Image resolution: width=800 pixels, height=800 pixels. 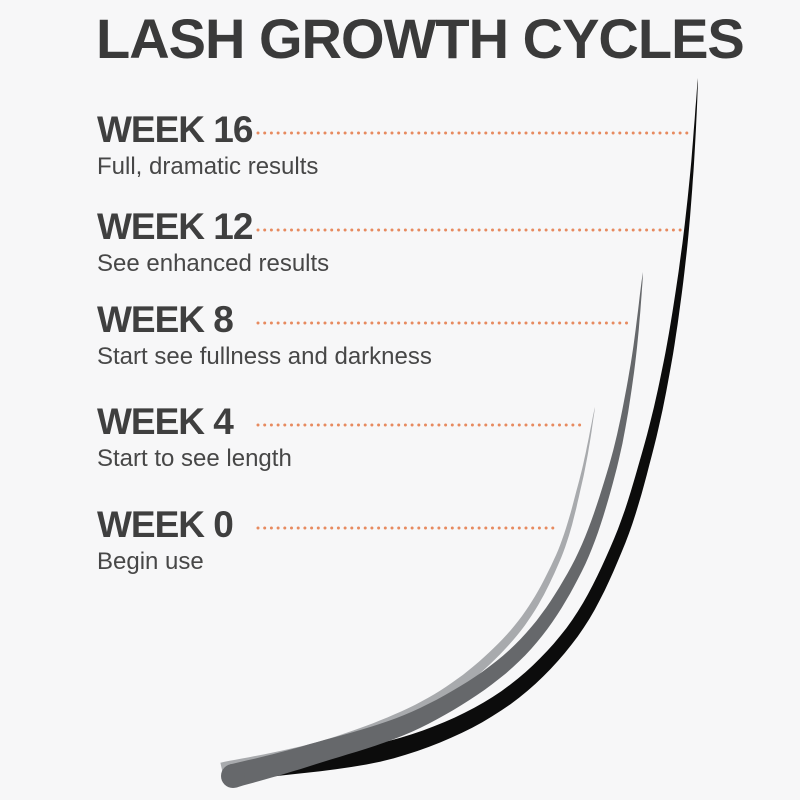 I want to click on week-label: WEEK 0, so click(x=165, y=524).